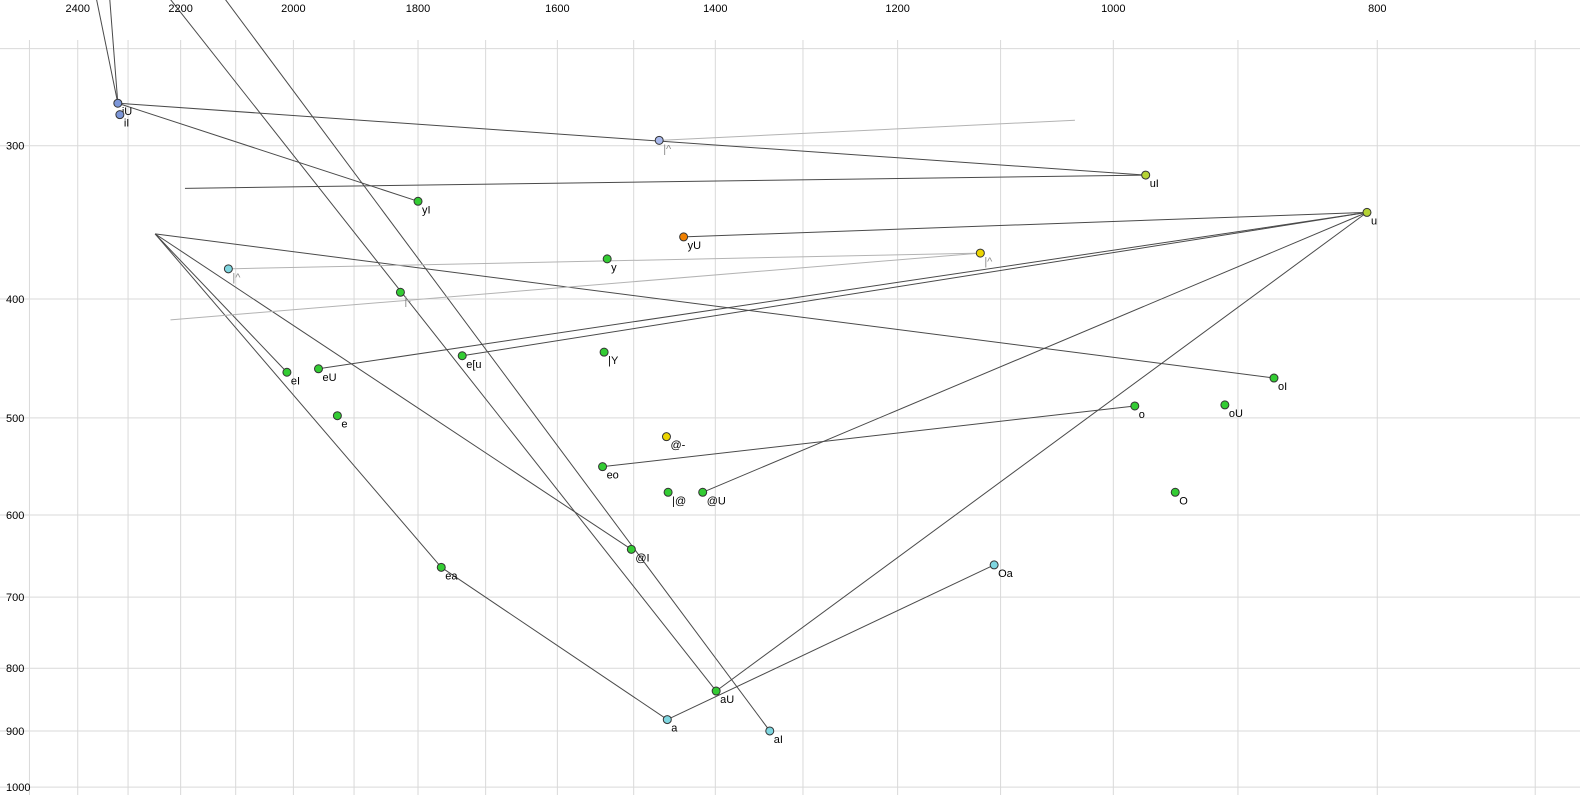  What do you see at coordinates (1282, 387) in the screenshot?
I see `vowel-label-oI: oI` at bounding box center [1282, 387].